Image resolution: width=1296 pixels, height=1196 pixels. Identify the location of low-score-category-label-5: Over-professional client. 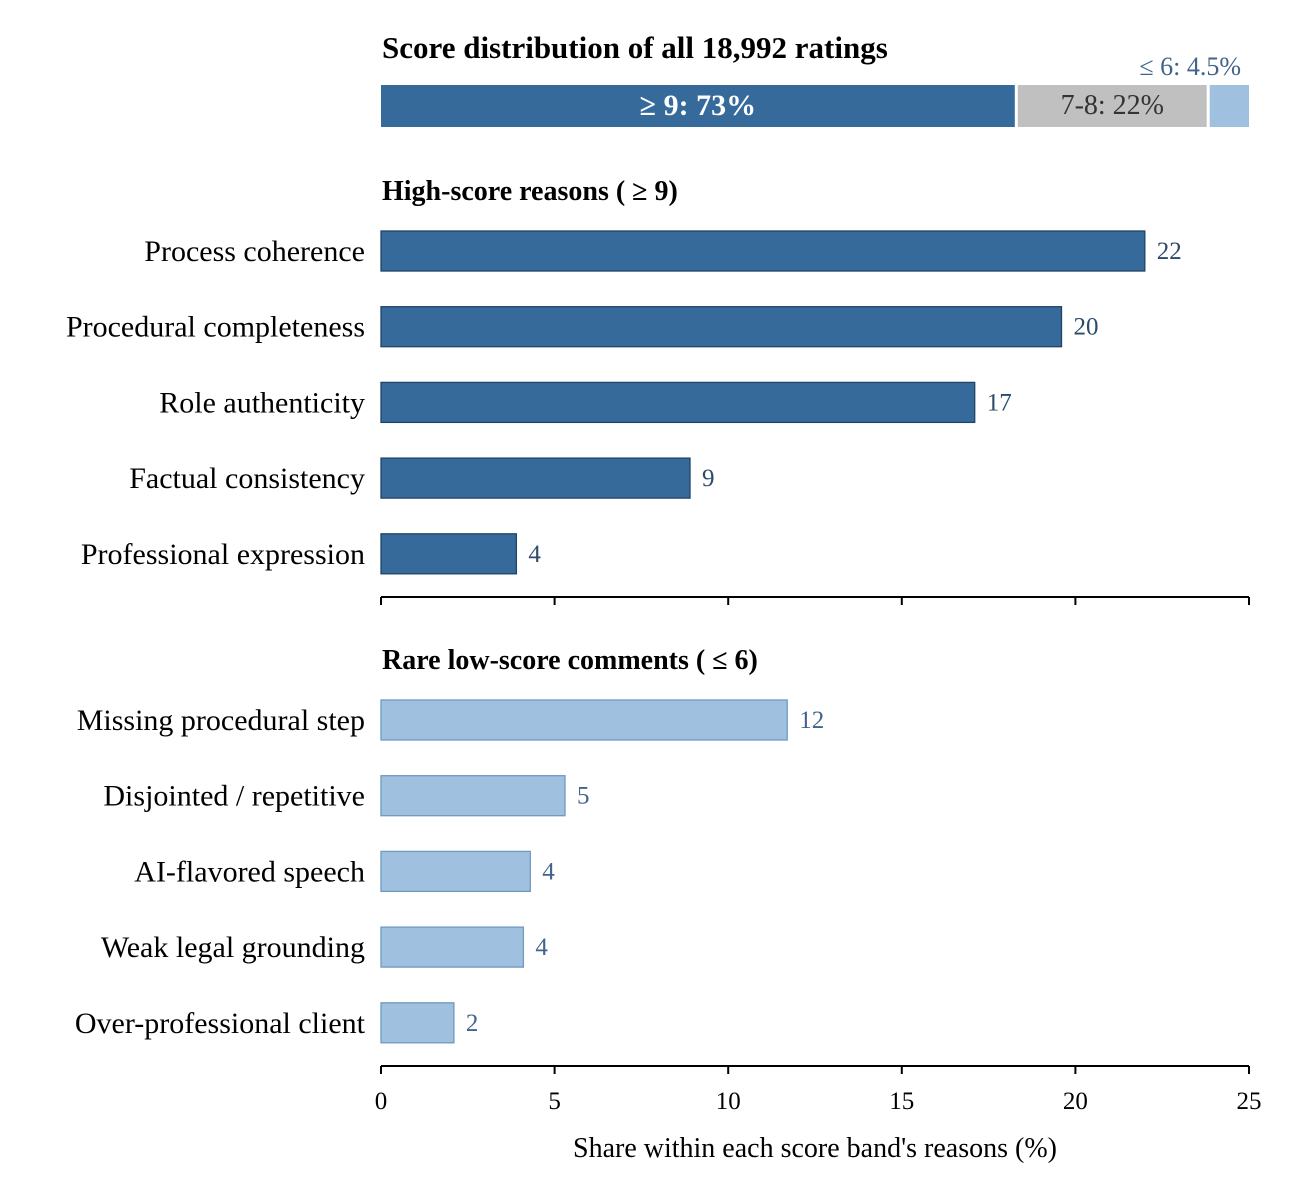
(220, 1023).